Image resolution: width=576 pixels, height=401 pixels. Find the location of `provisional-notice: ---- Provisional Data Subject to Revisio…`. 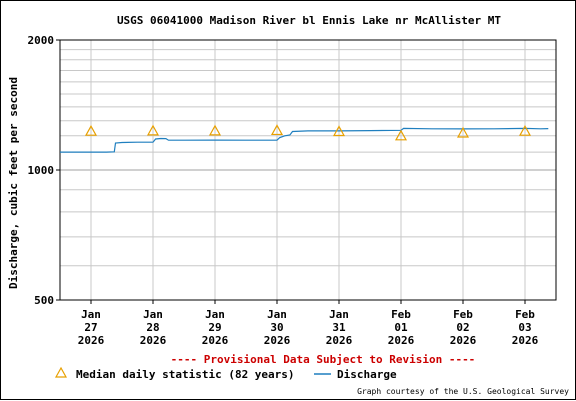

provisional-notice: ---- Provisional Data Subject to Revisio… is located at coordinates (323, 359).